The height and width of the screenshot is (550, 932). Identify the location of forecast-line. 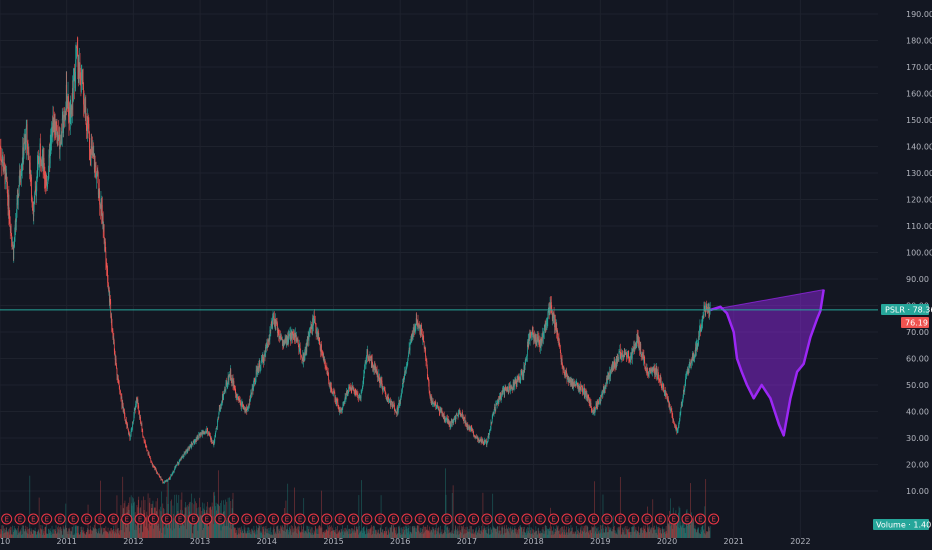
(767, 363).